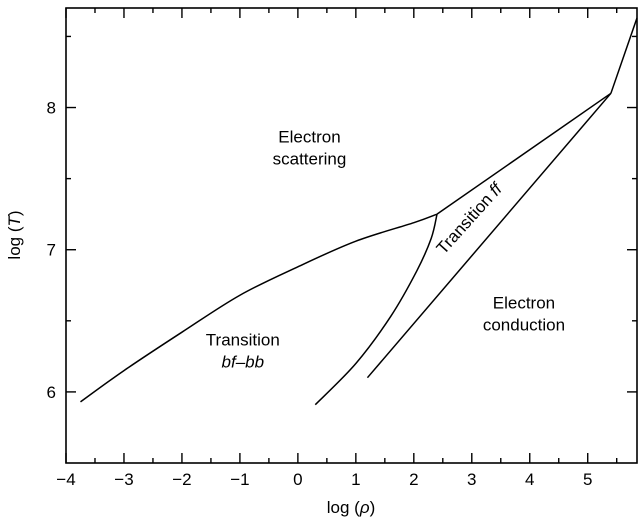 Image resolution: width=639 pixels, height=525 pixels. Describe the element at coordinates (51, 250) in the screenshot. I see `y-tick-label: 7` at that location.